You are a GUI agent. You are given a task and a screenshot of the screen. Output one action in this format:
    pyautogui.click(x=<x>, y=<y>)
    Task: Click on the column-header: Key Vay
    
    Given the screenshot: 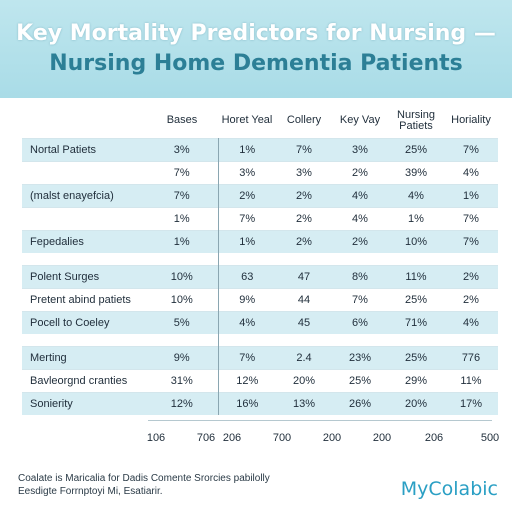 What is the action you would take?
    pyautogui.click(x=360, y=120)
    